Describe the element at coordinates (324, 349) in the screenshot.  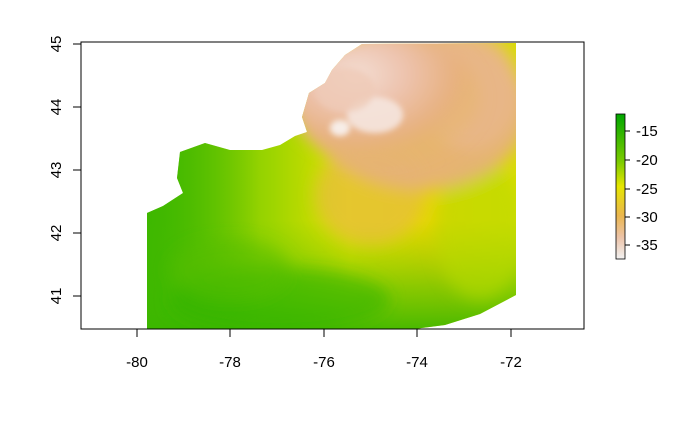
I see `x-axis: -80 -78 -76 -74 -72` at that location.